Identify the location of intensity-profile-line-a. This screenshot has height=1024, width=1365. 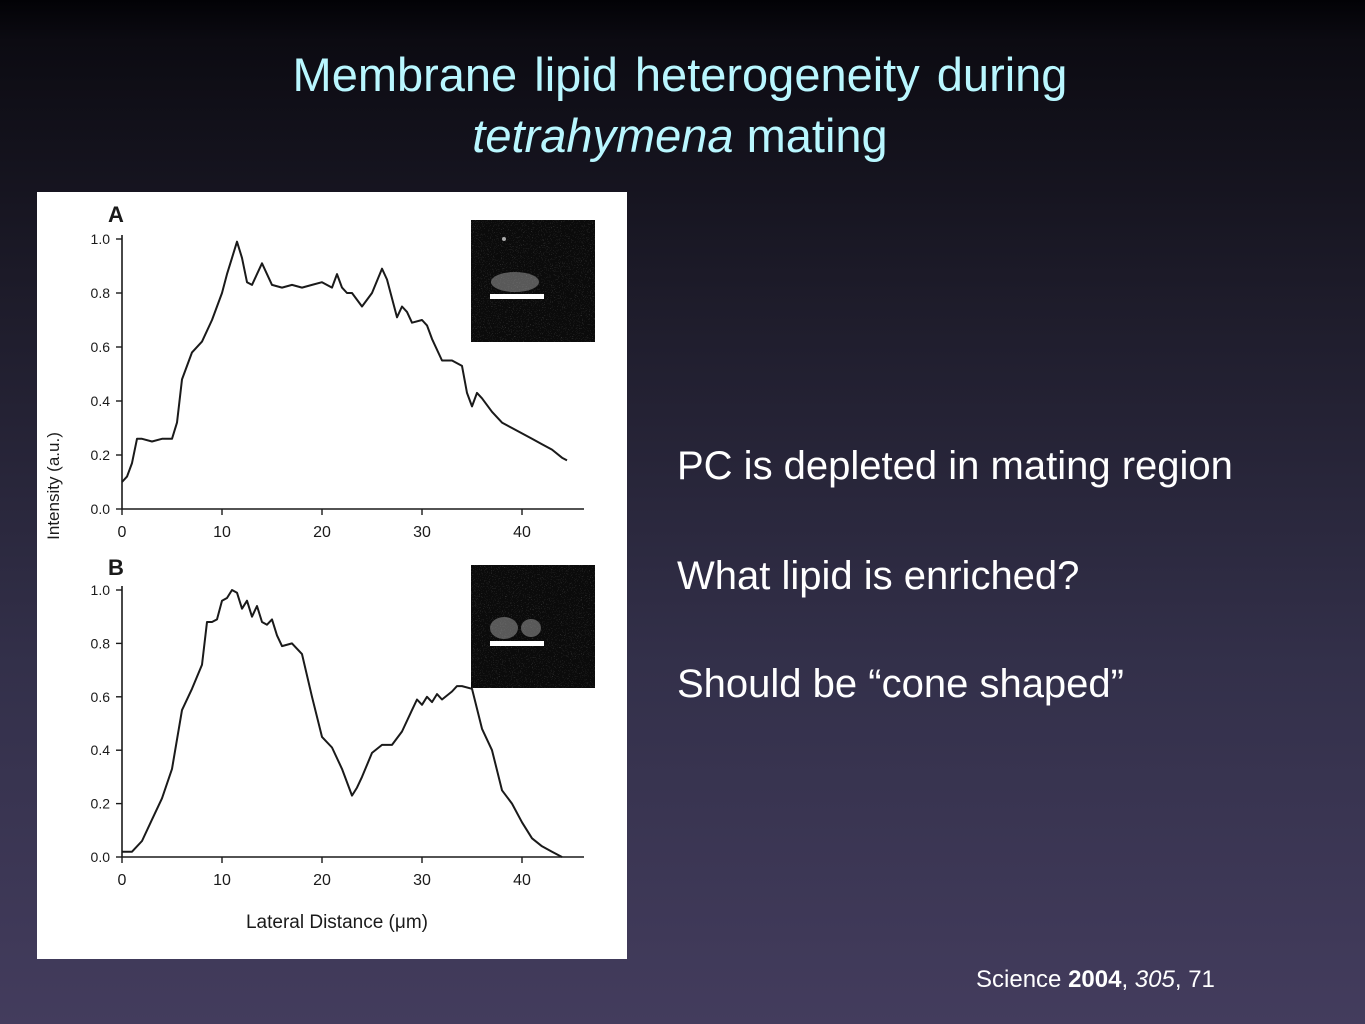
(344, 361).